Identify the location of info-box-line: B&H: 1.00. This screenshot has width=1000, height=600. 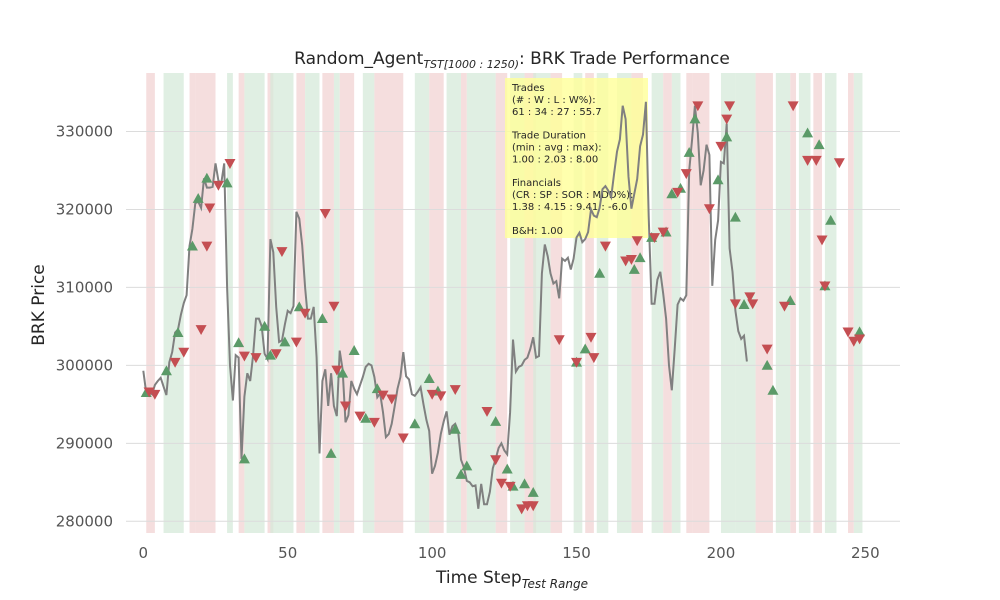
(537, 231).